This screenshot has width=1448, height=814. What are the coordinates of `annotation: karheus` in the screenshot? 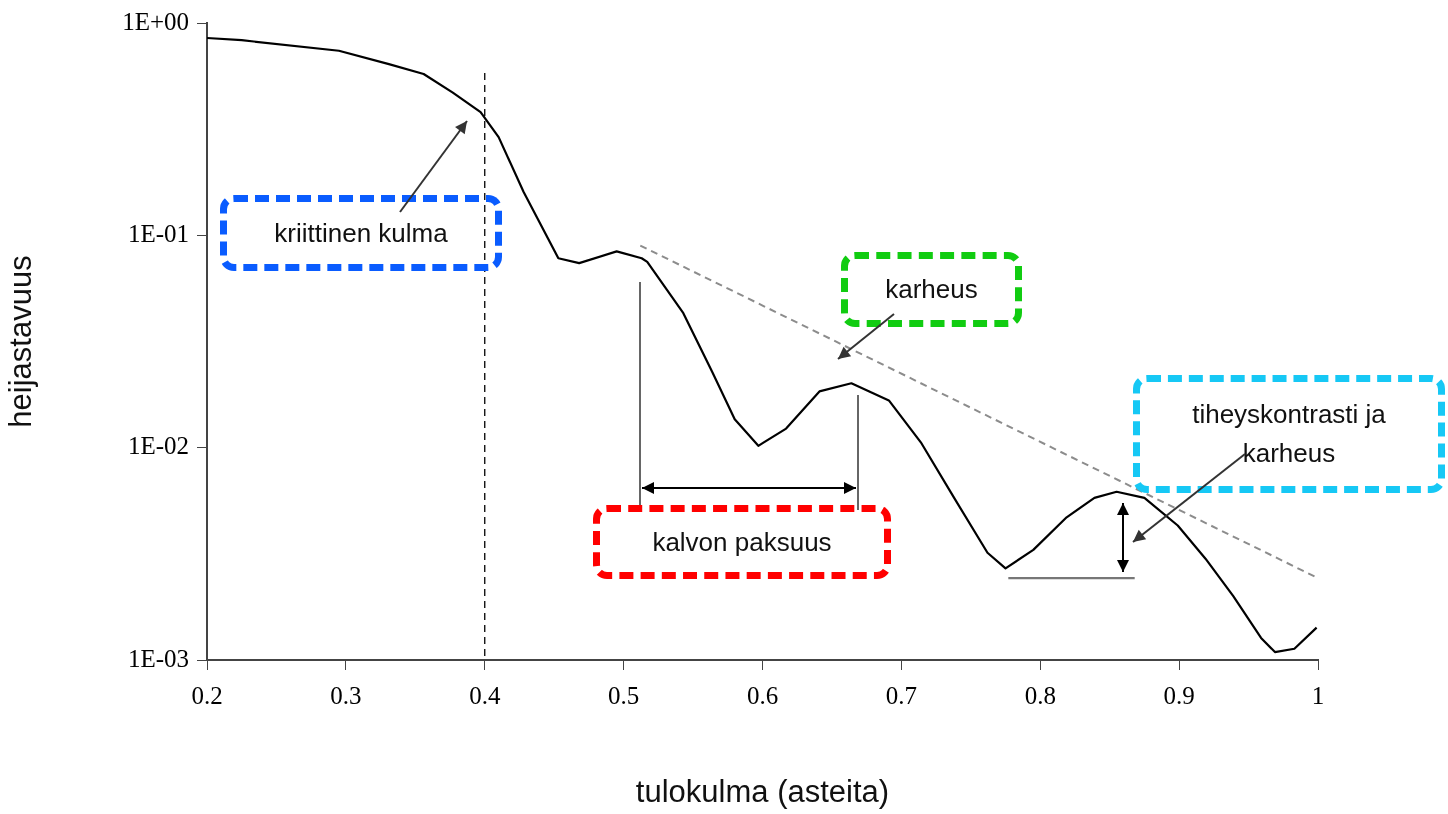 It's located at (931, 289).